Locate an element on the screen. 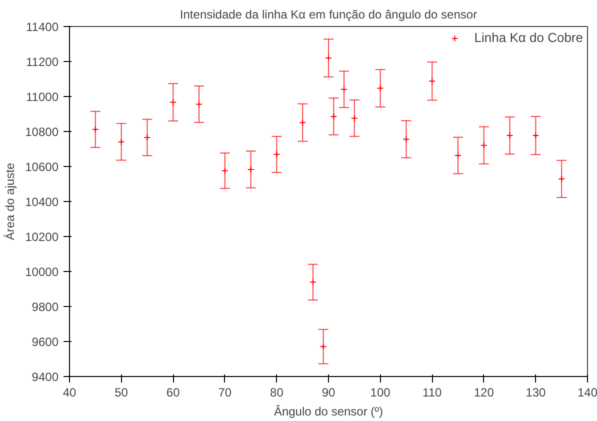 The width and height of the screenshot is (597, 421). chart-title: Intensidade da linha Kα em função do ângulo do sensor is located at coordinates (329, 15).